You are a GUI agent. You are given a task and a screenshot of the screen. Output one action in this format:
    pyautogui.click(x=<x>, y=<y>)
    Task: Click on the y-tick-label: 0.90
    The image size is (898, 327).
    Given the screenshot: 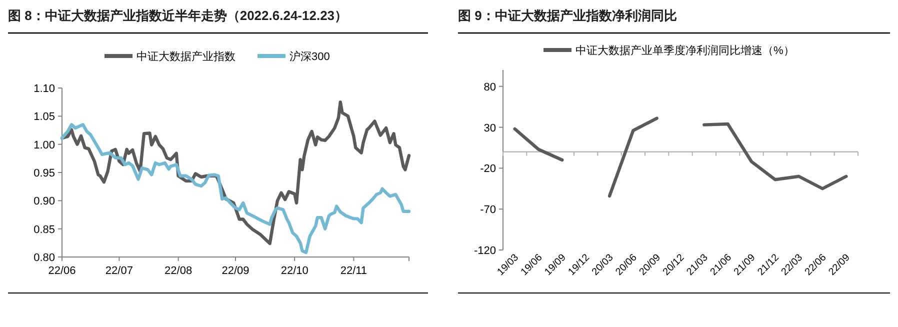 What is the action you would take?
    pyautogui.click(x=44, y=202)
    